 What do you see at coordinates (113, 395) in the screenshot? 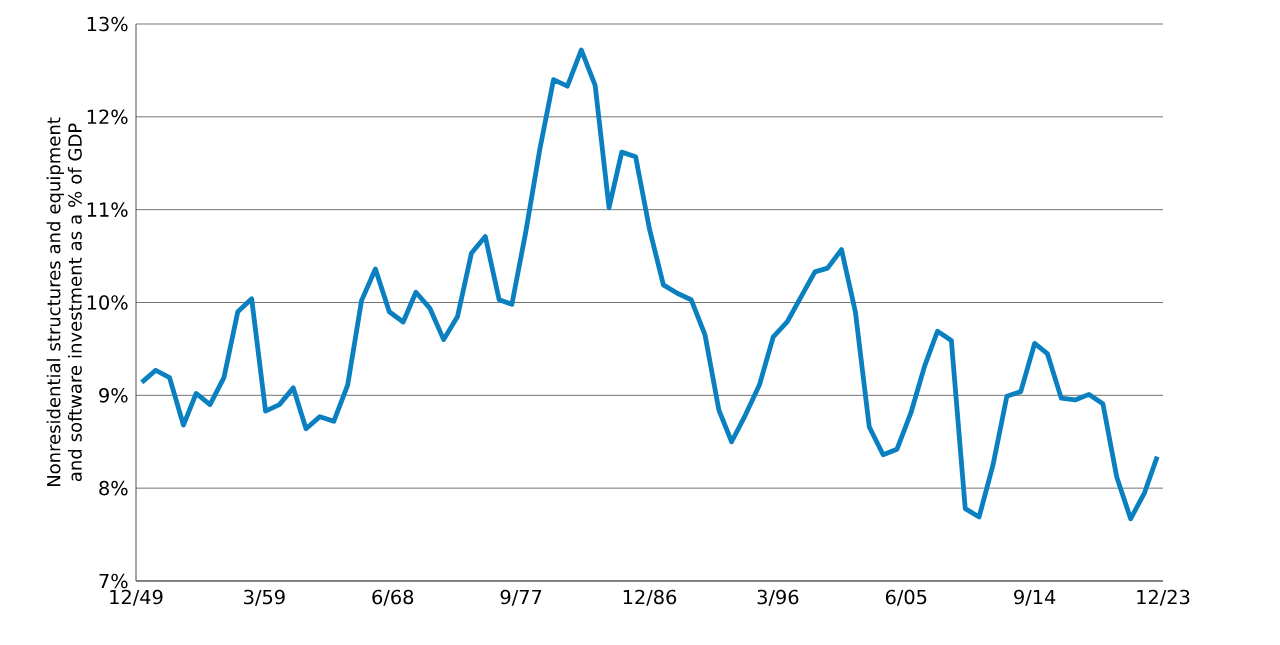
I see `y-tick-label: 9%` at bounding box center [113, 395].